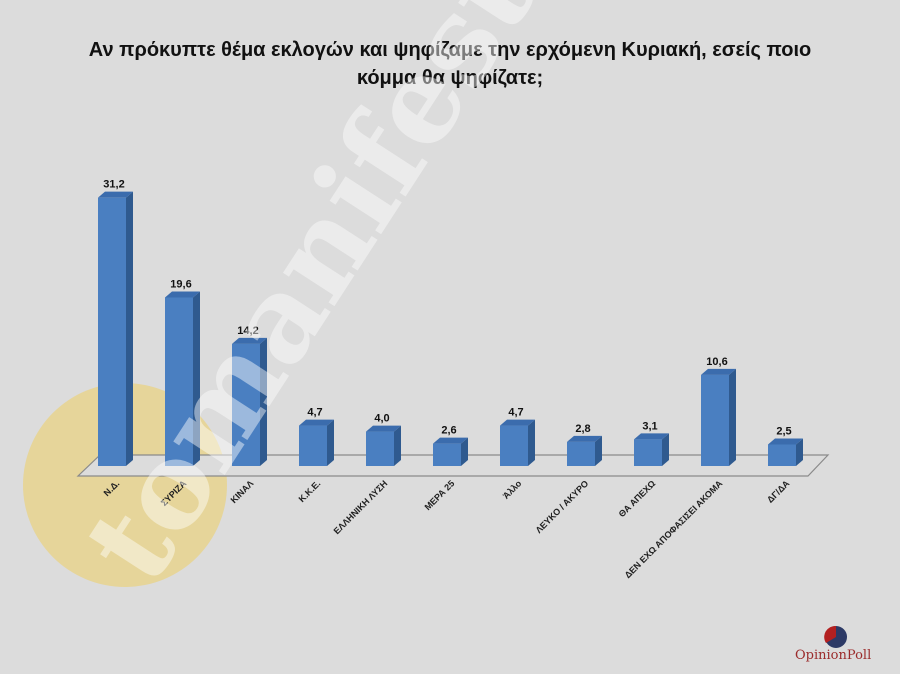  What do you see at coordinates (450, 78) in the screenshot?
I see `chart-title-line-2: κόμμα θα ψηφίζατε;` at bounding box center [450, 78].